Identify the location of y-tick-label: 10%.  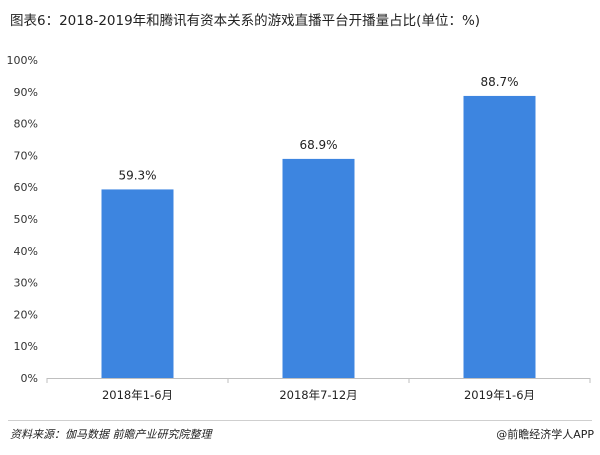
(26, 346).